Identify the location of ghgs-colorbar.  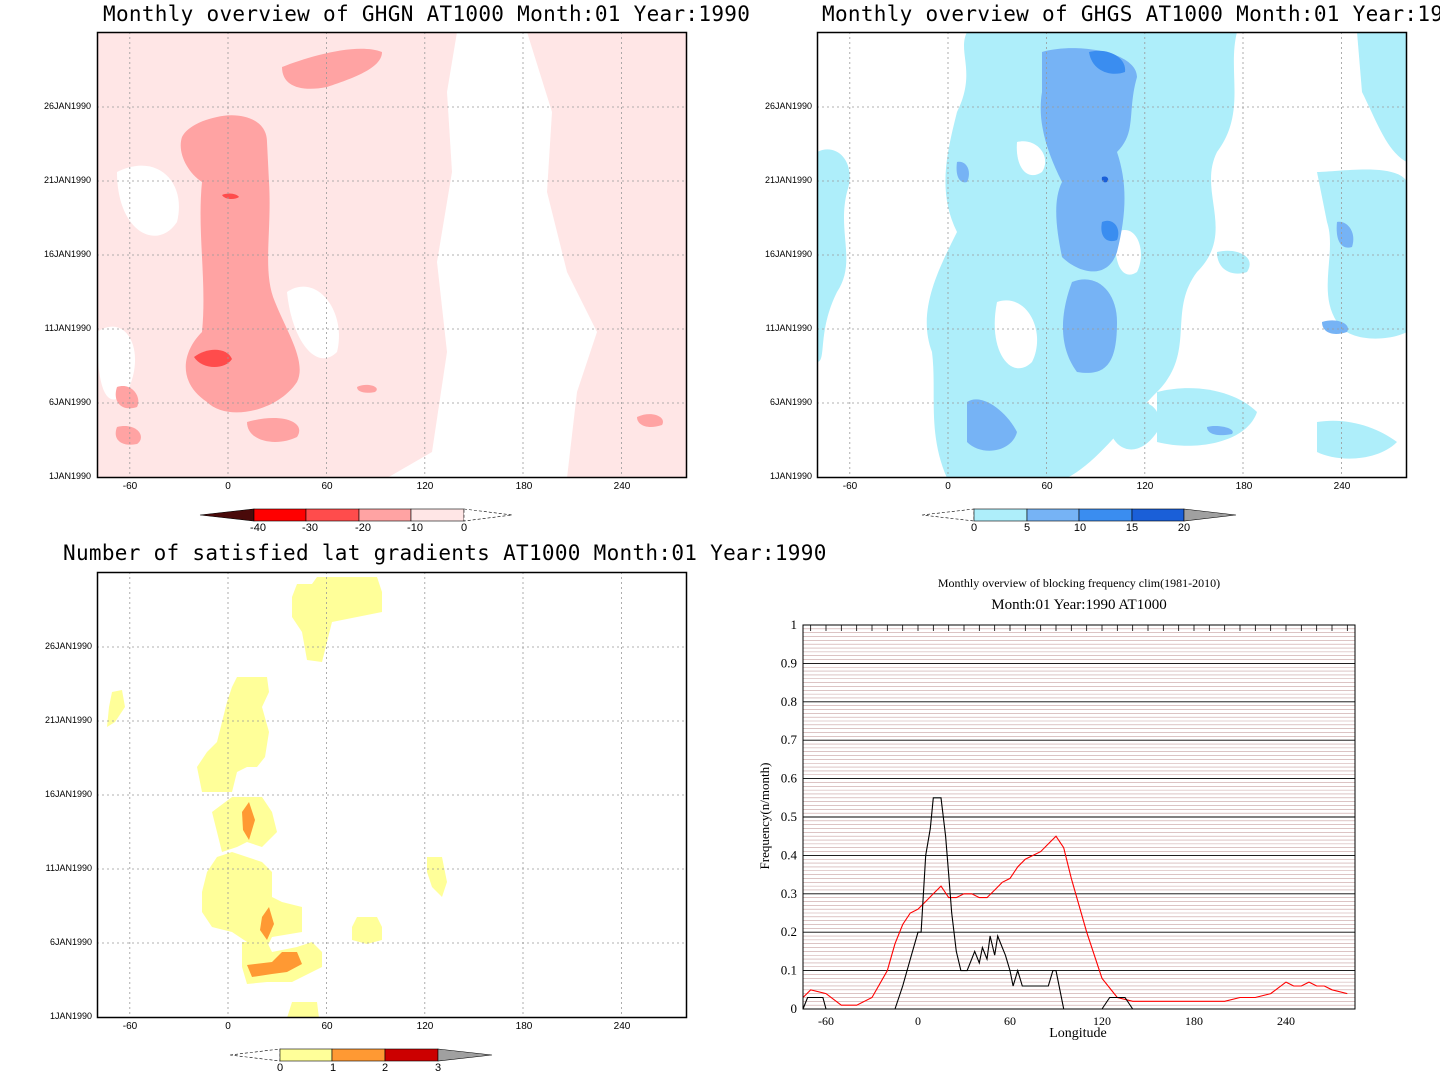
(1079, 515).